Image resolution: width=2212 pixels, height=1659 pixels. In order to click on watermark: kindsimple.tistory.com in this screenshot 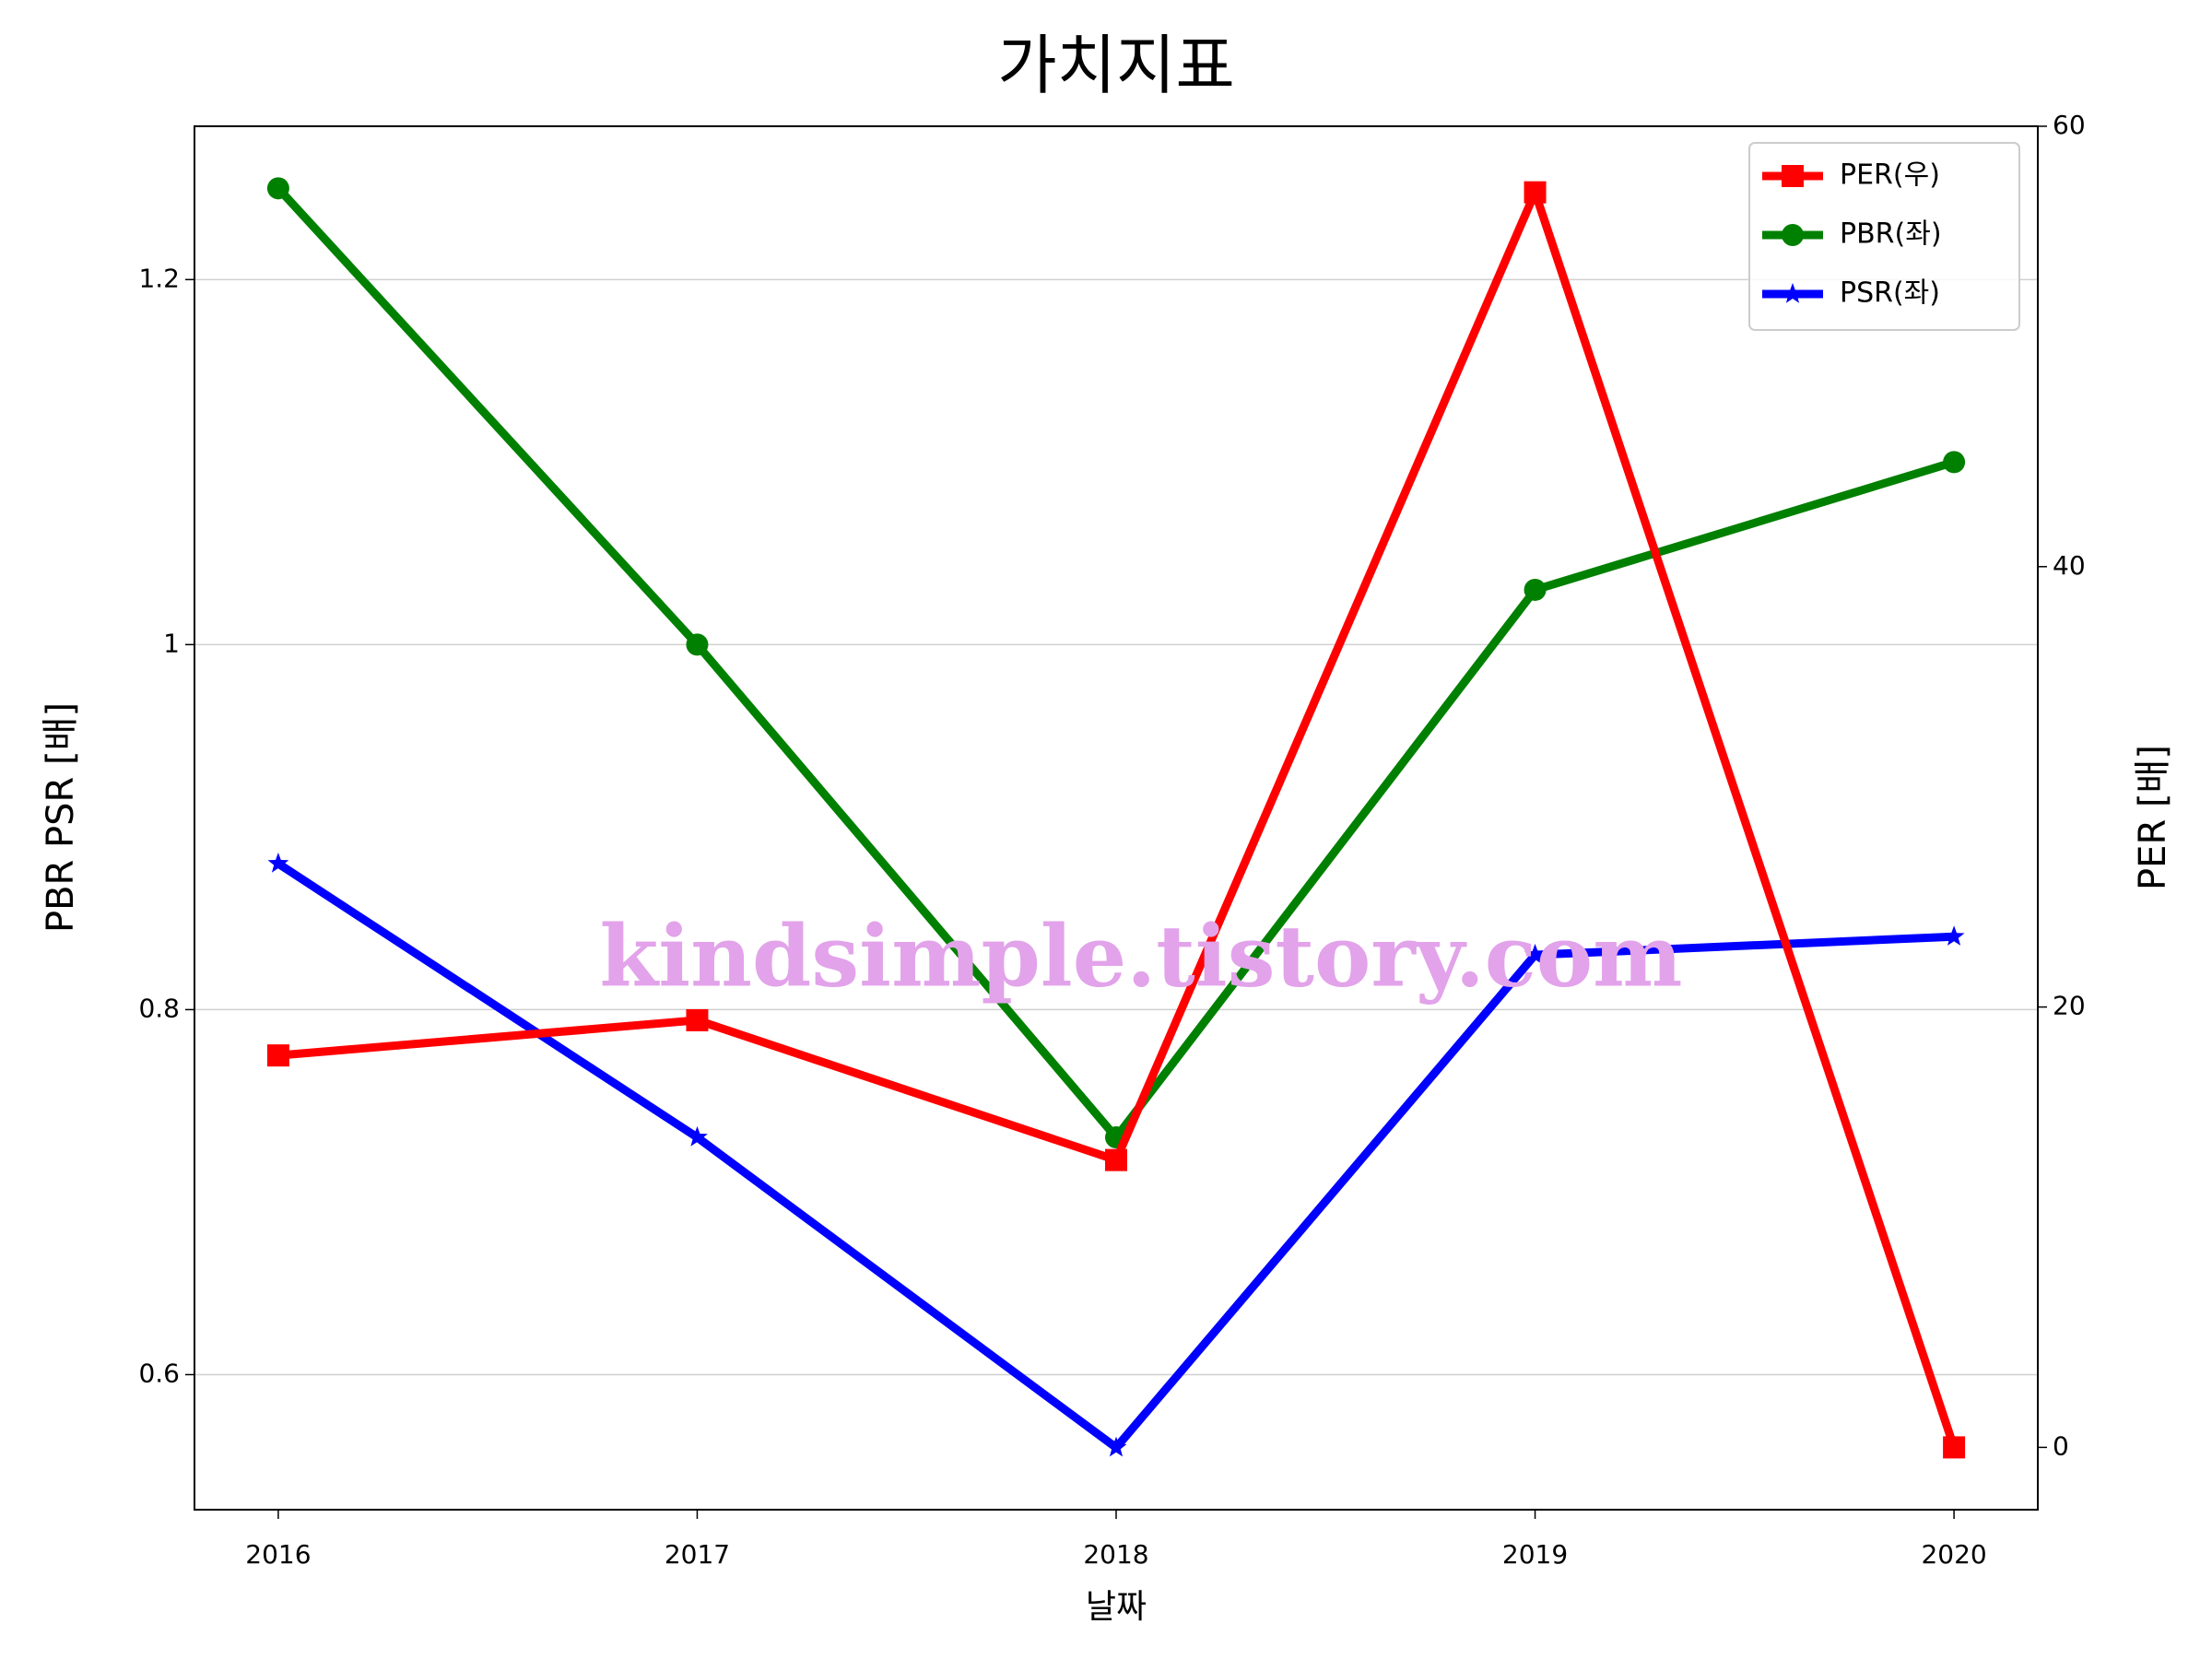, I will do `click(1140, 956)`.